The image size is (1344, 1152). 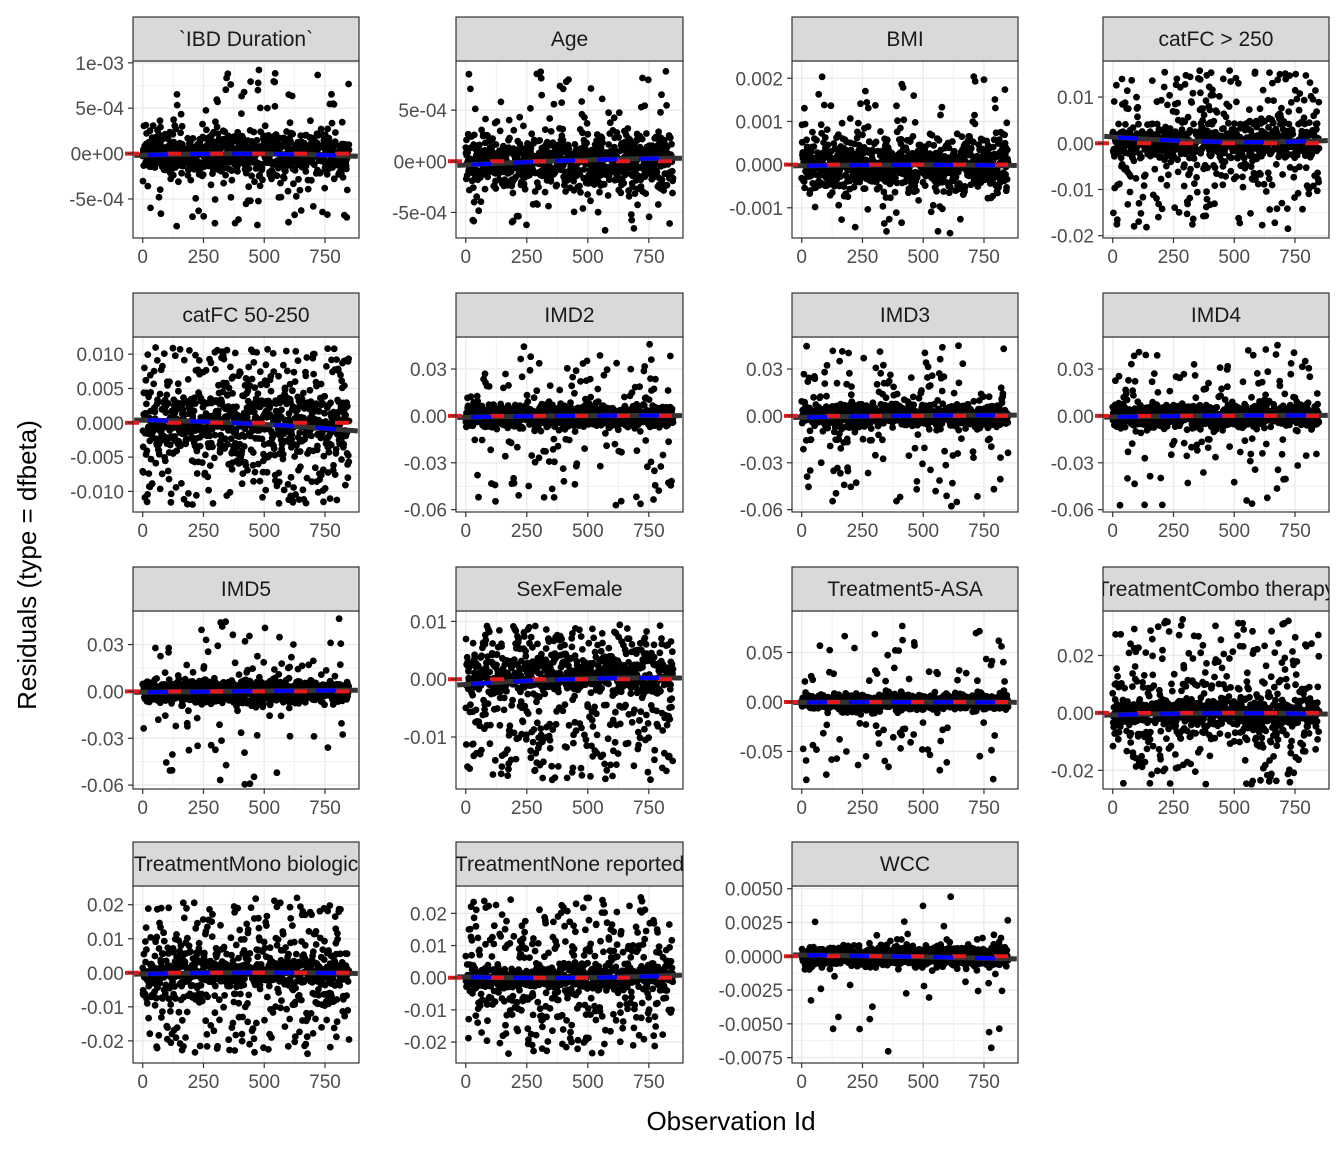 I want to click on facet-strip-label: BMI, so click(x=904, y=39).